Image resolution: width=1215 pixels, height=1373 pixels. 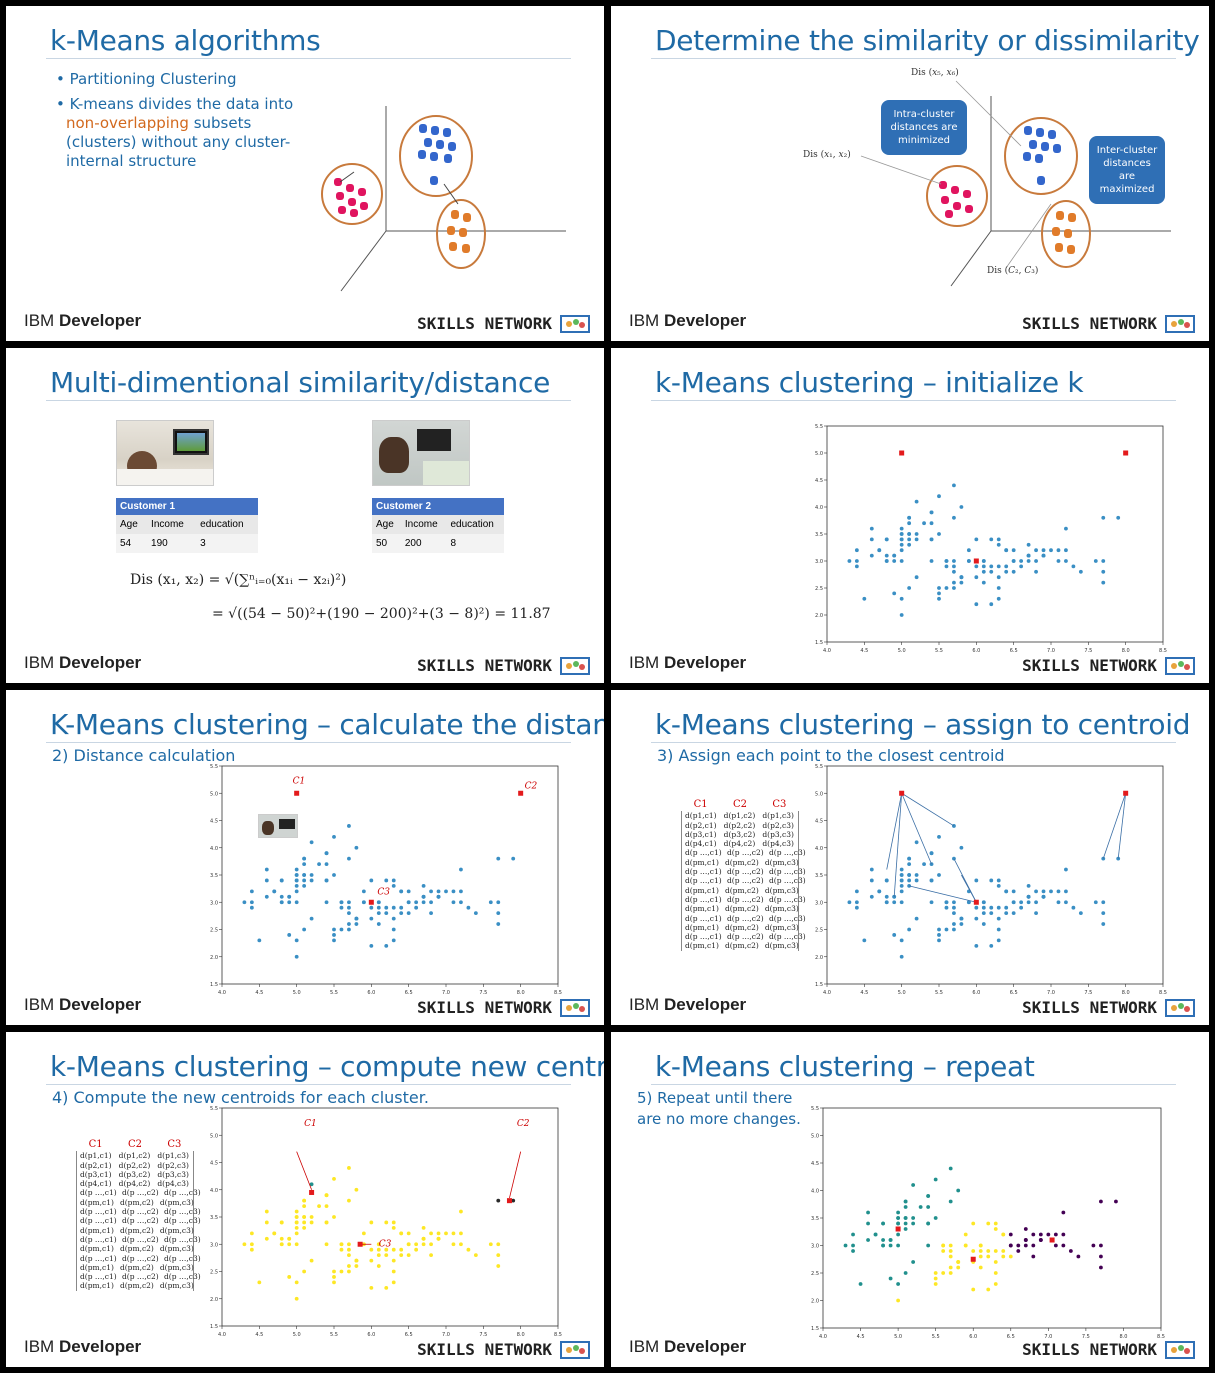 What do you see at coordinates (1163, 993) in the screenshot?
I see `x-tick-label: 8.5` at bounding box center [1163, 993].